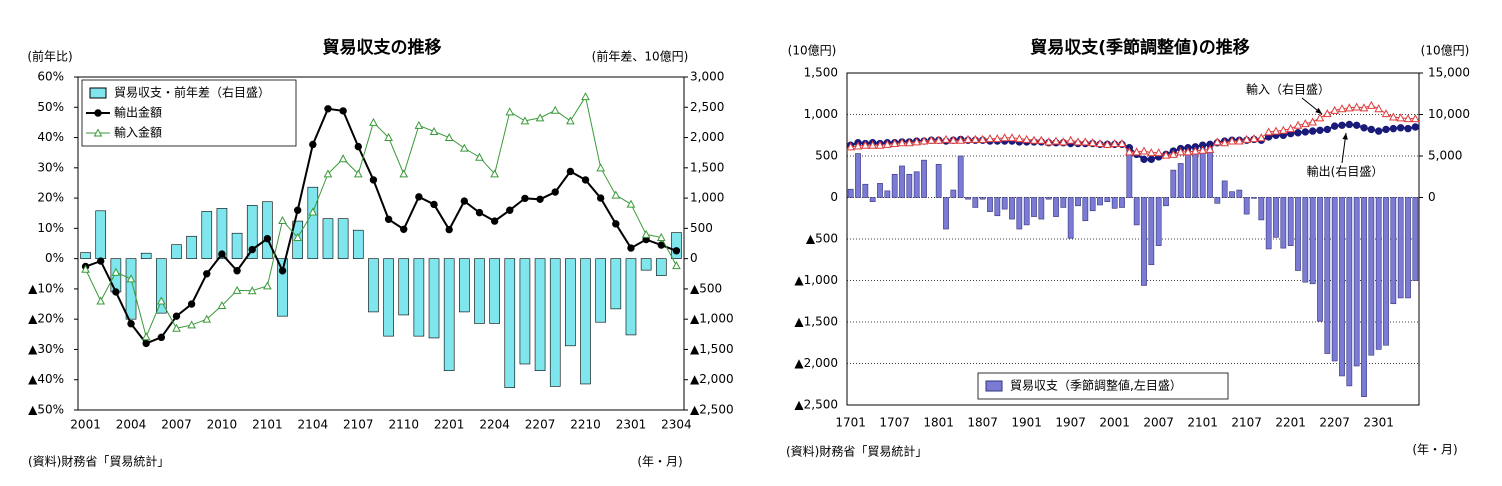 The image size is (1502, 486). I want to click on right-unit: (前年差、10億円), so click(640, 56).